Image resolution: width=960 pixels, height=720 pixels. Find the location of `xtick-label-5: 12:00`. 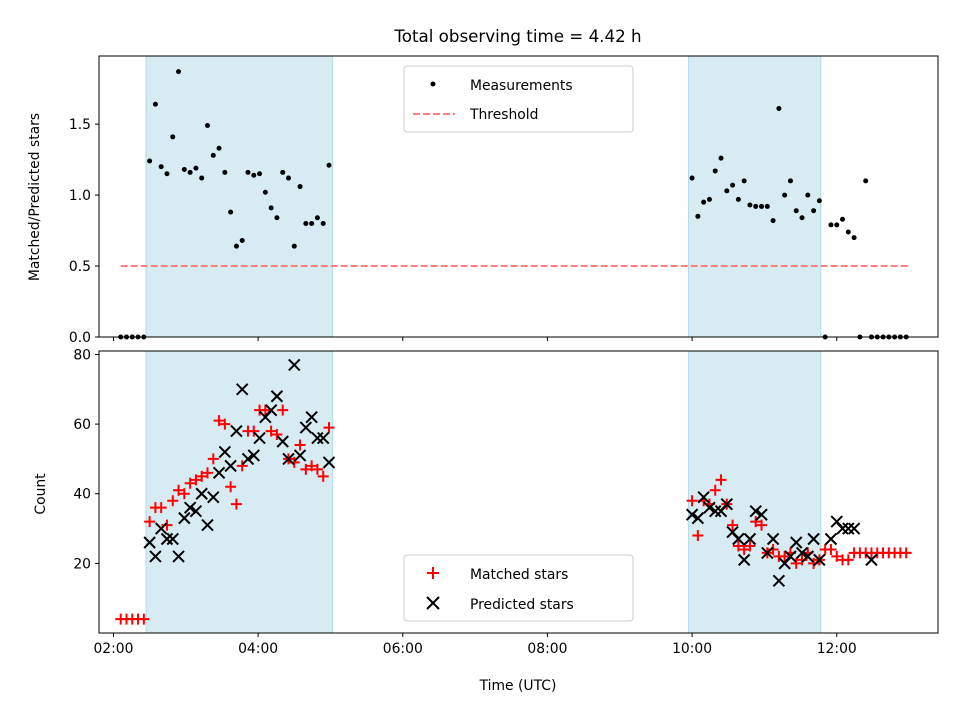

xtick-label-5: 12:00 is located at coordinates (837, 649).